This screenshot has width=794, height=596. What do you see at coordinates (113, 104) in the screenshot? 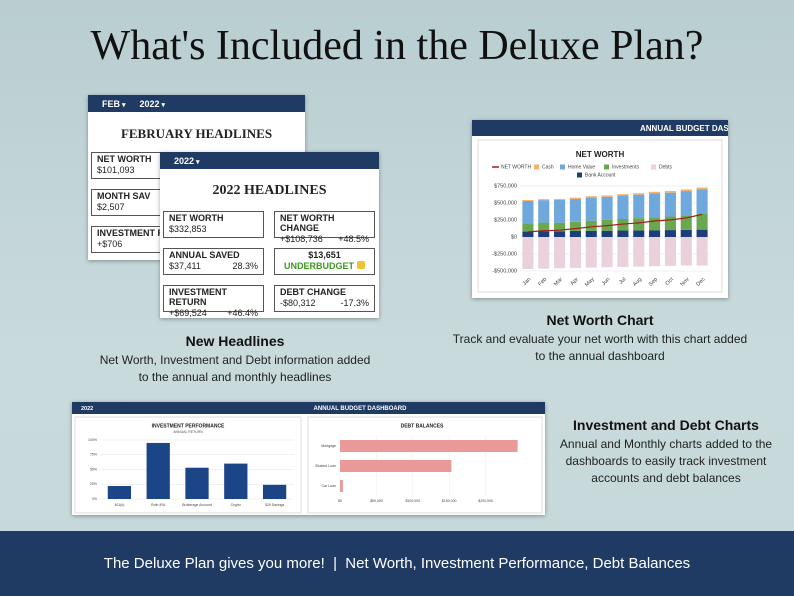
I see `month-select: FEB` at bounding box center [113, 104].